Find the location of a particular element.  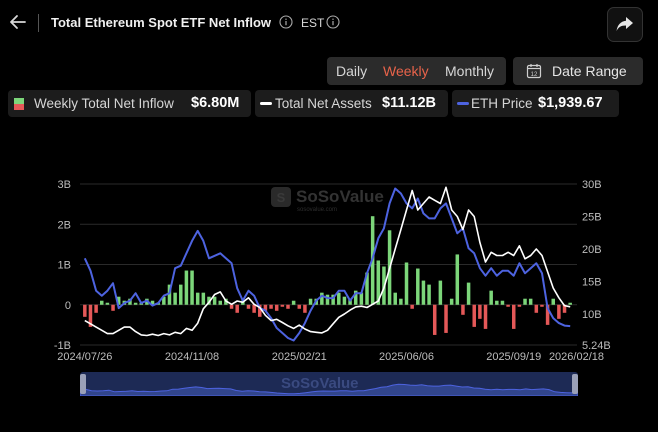

tab-monthly: Monthly is located at coordinates (470, 71).